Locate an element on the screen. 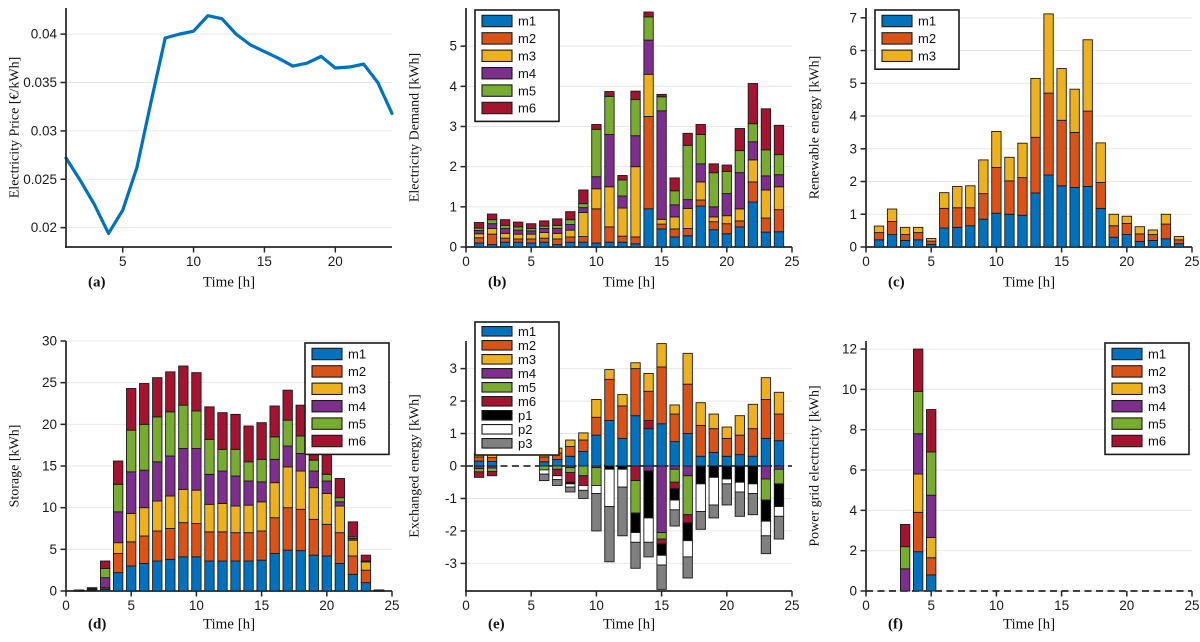  legend-swatch-m1 is located at coordinates (327, 354).